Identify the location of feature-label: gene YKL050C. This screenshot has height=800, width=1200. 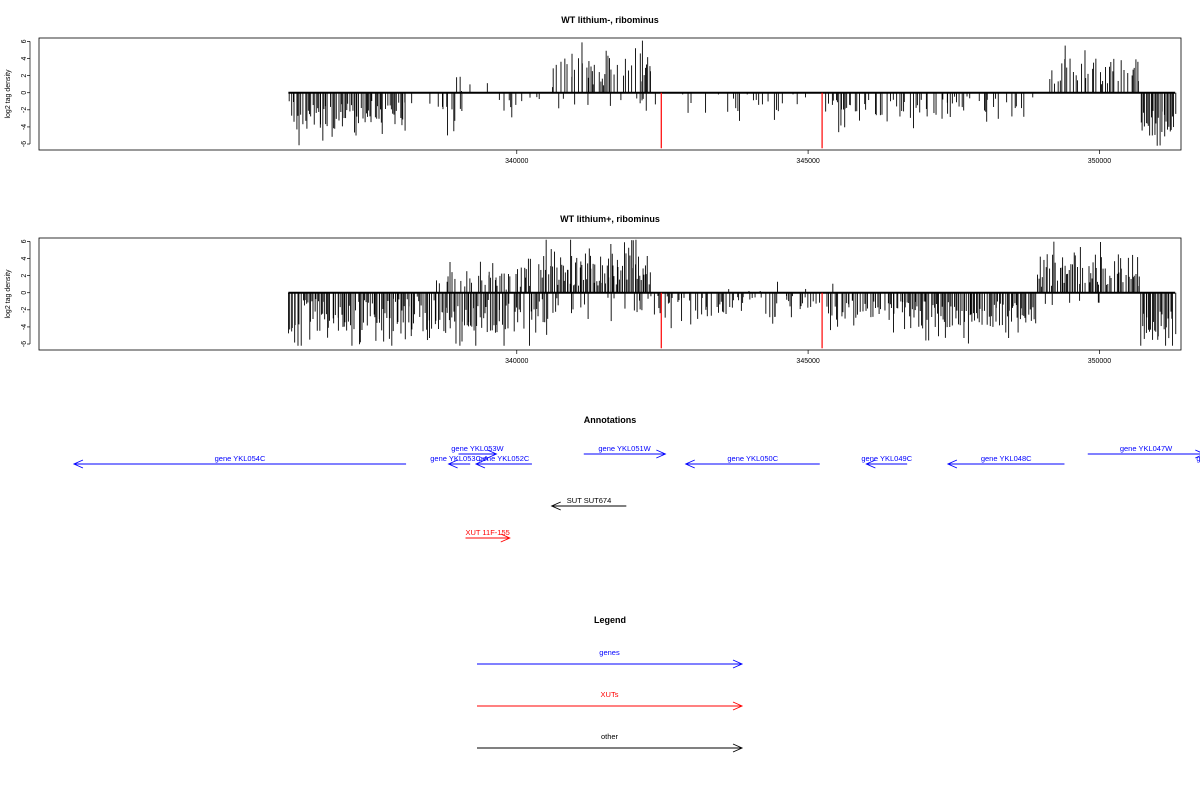
(752, 458).